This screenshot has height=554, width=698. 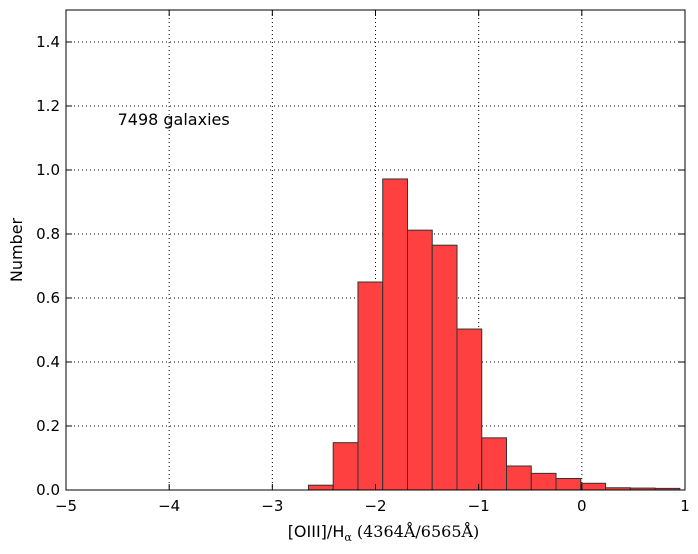 I want to click on x-axis-label-main: [OIII]/H, so click(x=316, y=531).